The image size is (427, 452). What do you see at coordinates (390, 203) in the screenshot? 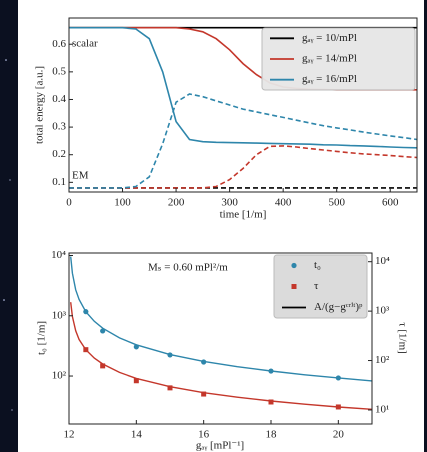
I see `x-tick-label: 600` at bounding box center [390, 203].